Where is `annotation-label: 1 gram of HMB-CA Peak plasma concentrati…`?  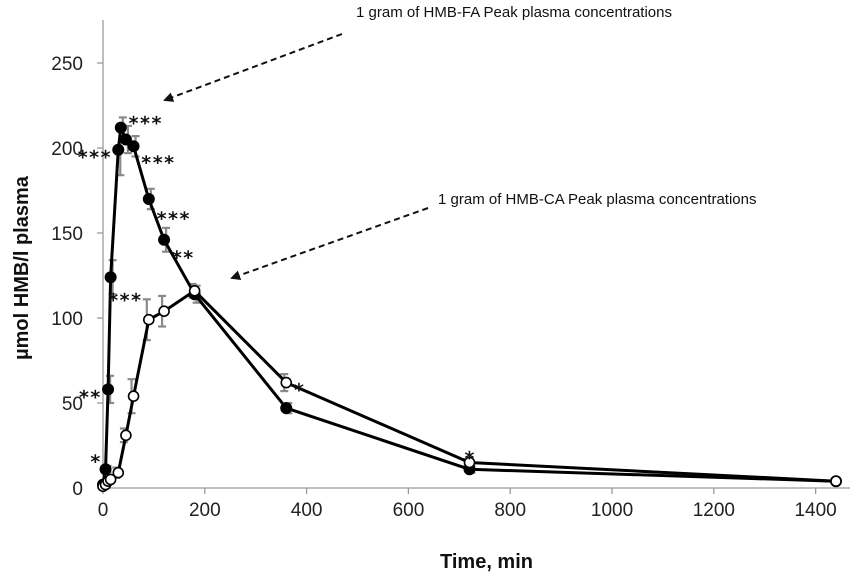 annotation-label: 1 gram of HMB-CA Peak plasma concentrati… is located at coordinates (597, 199).